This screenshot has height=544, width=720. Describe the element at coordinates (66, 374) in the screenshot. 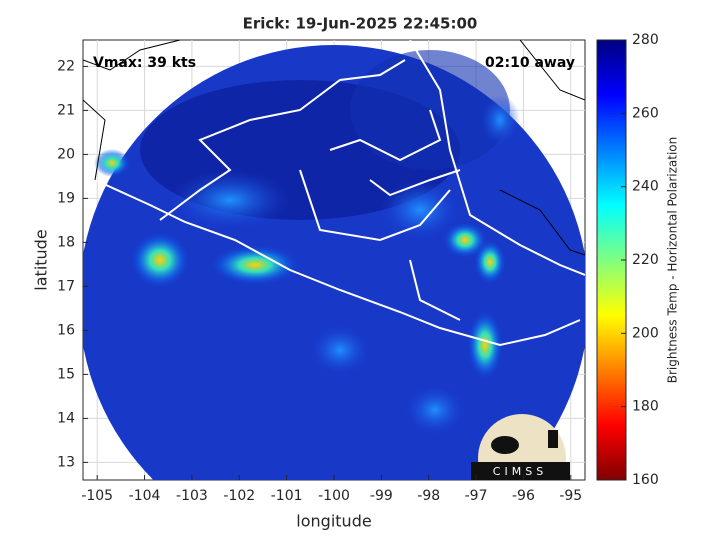

I see `y-tick-label: 15` at that location.